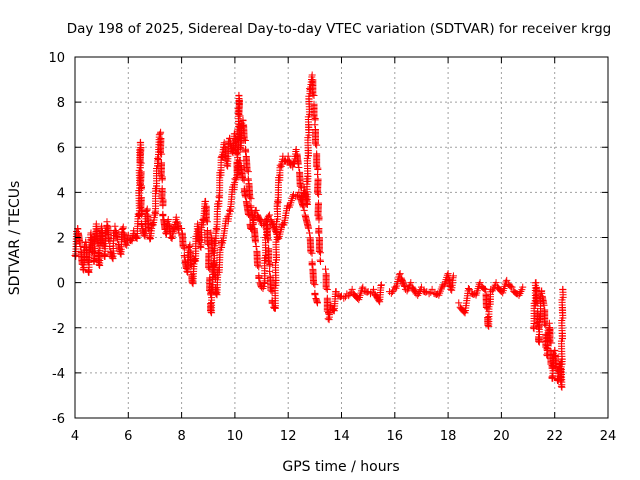 The image size is (640, 480). I want to click on y-tick-label: -4, so click(58, 374).